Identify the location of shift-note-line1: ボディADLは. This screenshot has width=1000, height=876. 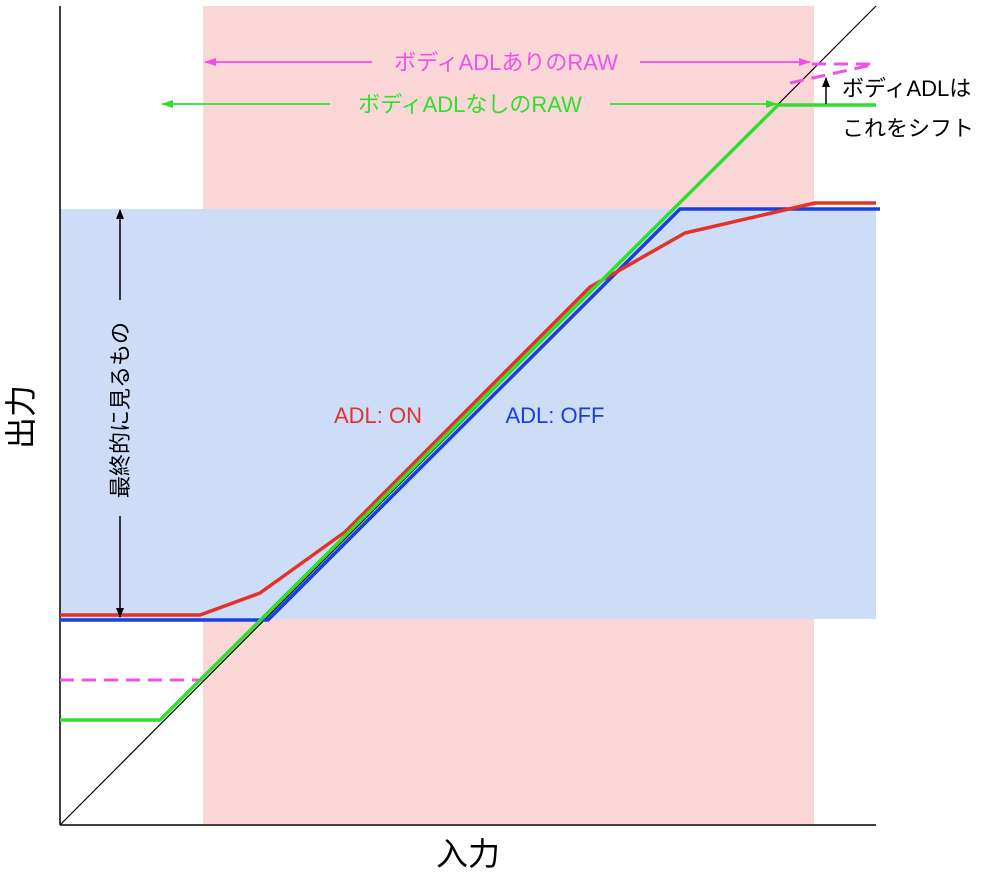
(906, 88).